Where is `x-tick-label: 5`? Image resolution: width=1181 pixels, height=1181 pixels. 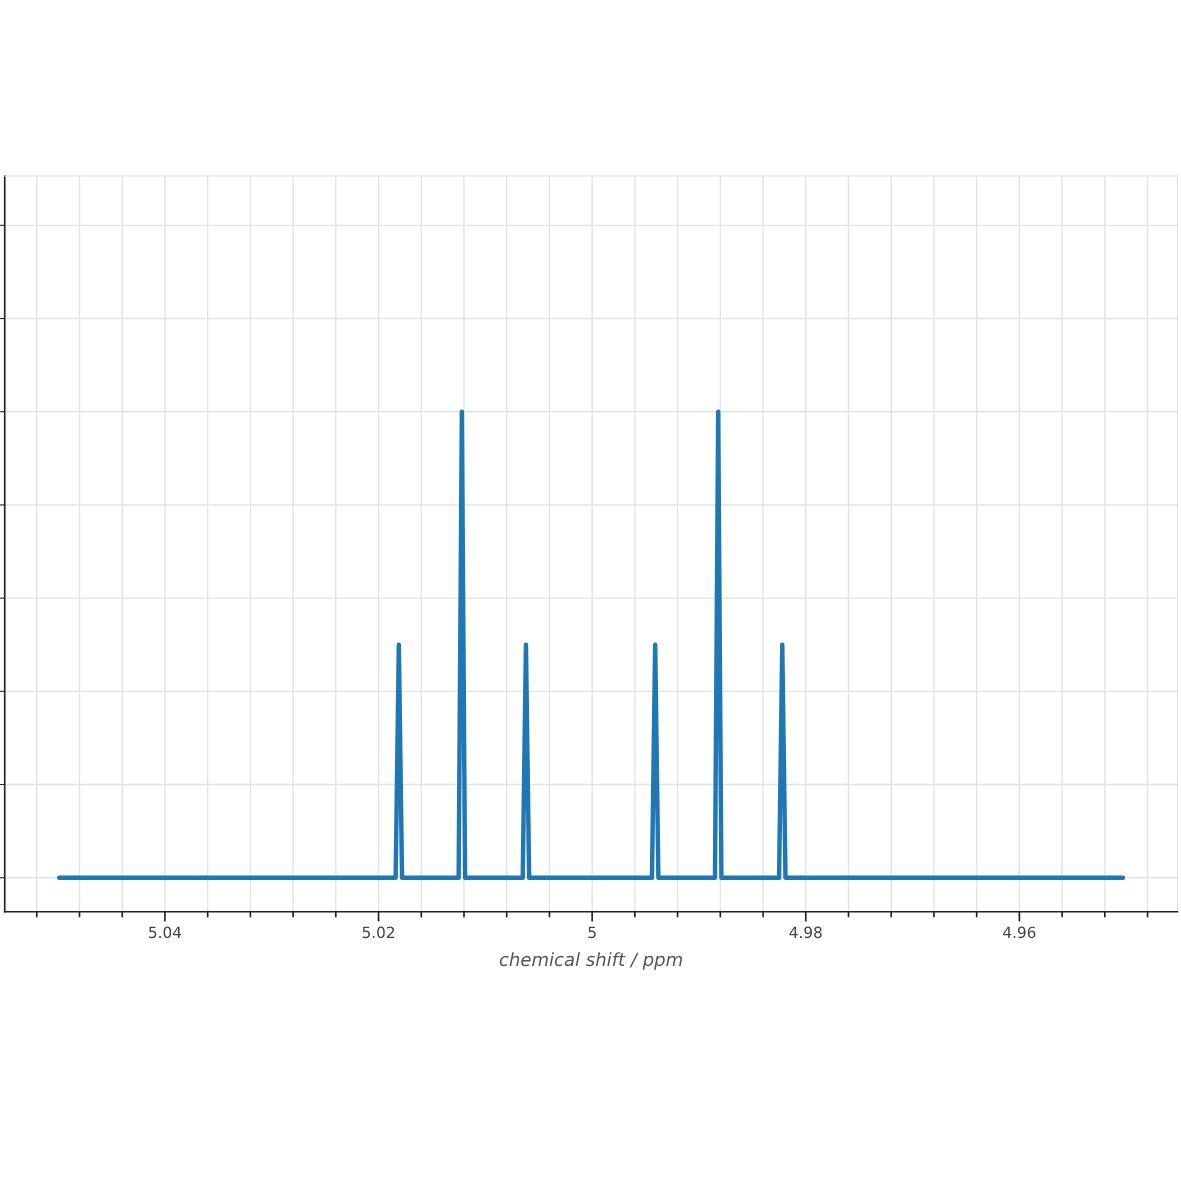
x-tick-label: 5 is located at coordinates (592, 932).